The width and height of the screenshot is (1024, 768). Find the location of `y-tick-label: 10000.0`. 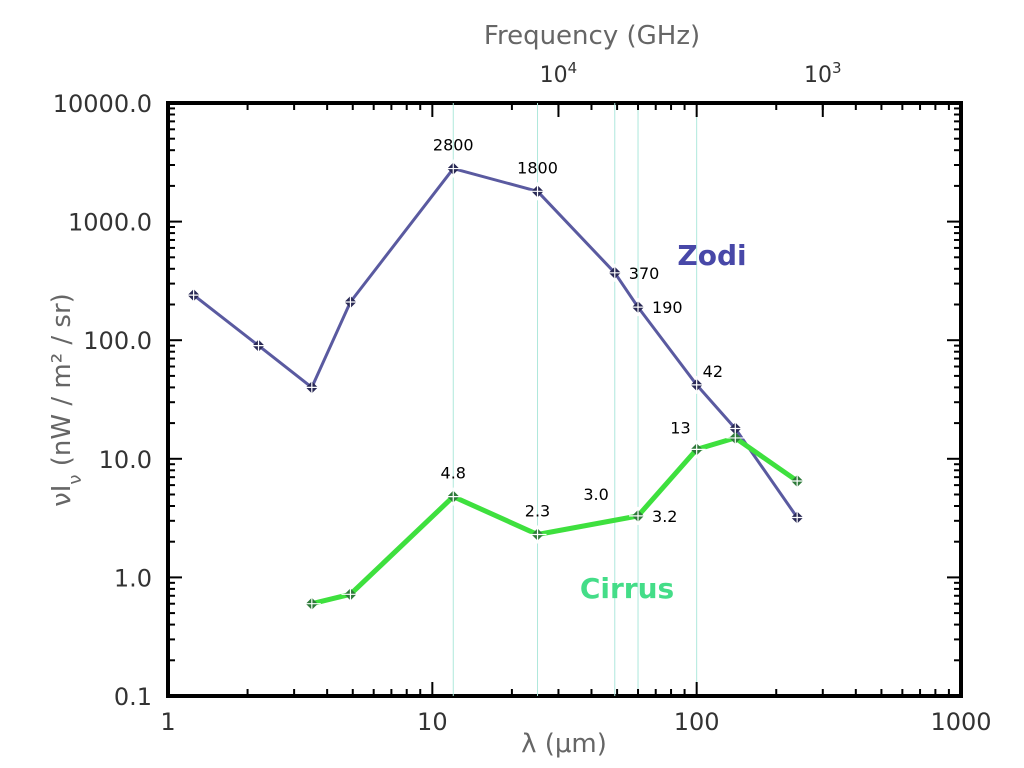

y-tick-label: 10000.0 is located at coordinates (102, 104).